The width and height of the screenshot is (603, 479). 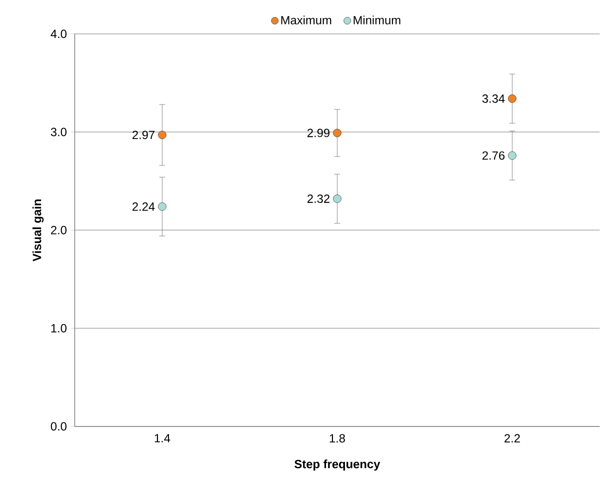 What do you see at coordinates (337, 438) in the screenshot?
I see `x-tick-label: 1.8` at bounding box center [337, 438].